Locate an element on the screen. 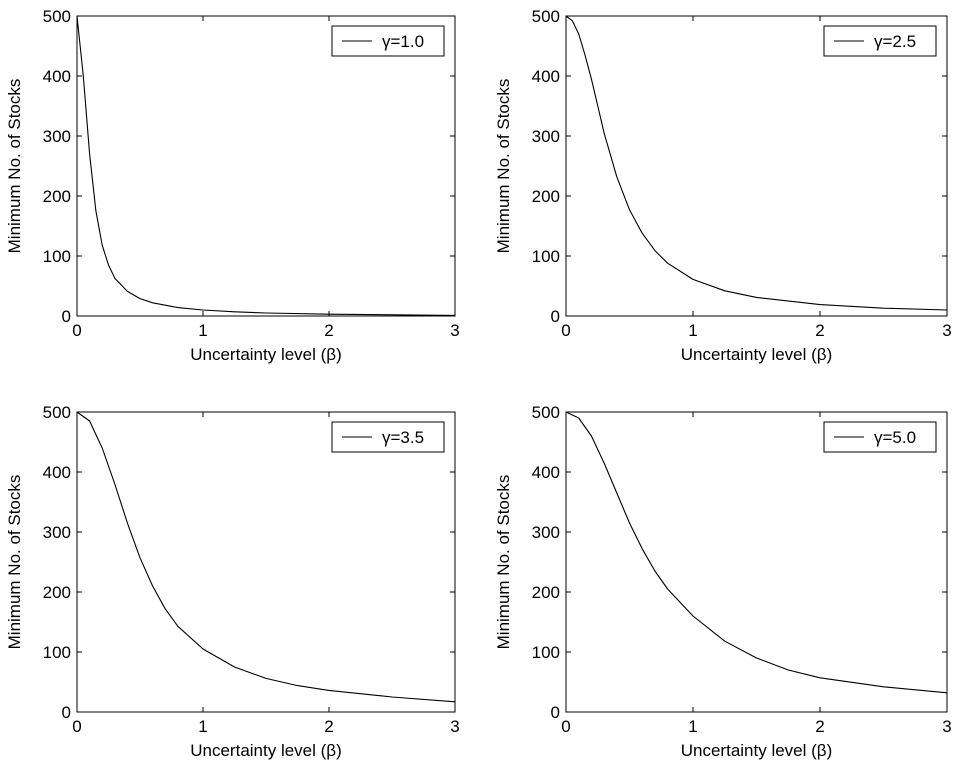 The image size is (956, 769). legend: γ=1.0 is located at coordinates (388, 41).